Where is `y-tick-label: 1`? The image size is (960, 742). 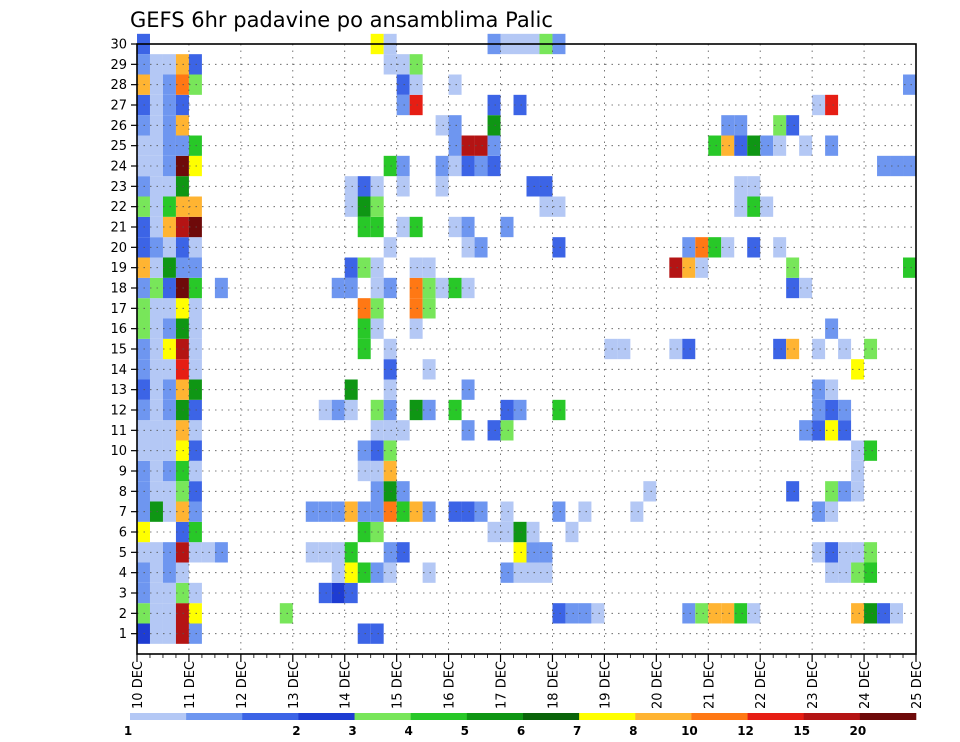 y-tick-label: 1 is located at coordinates (123, 634).